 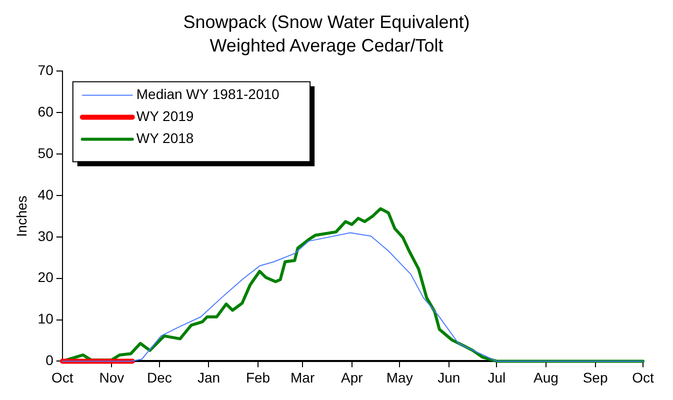 What do you see at coordinates (165, 116) in the screenshot?
I see `legend-label: WY 2019` at bounding box center [165, 116].